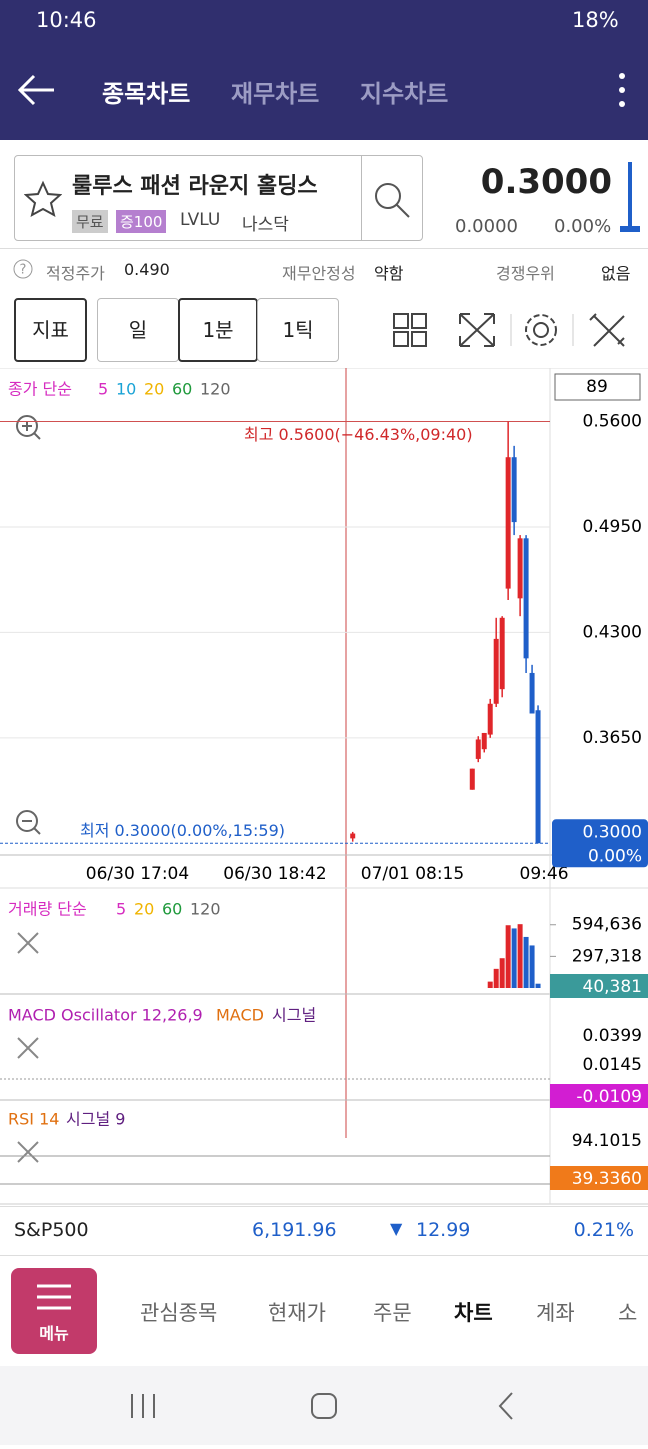 The image size is (648, 1449). I want to click on nav-item: 소, so click(628, 1313).